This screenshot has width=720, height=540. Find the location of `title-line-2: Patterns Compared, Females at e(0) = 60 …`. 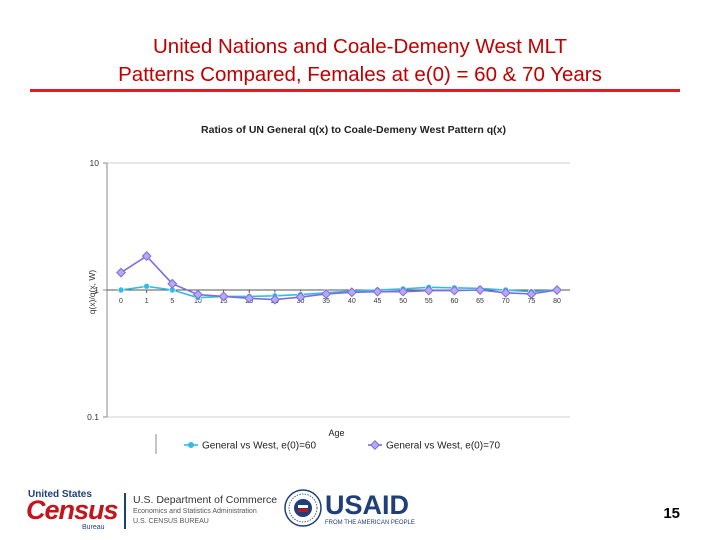

title-line-2: Patterns Compared, Females at e(0) = 60 … is located at coordinates (360, 74).